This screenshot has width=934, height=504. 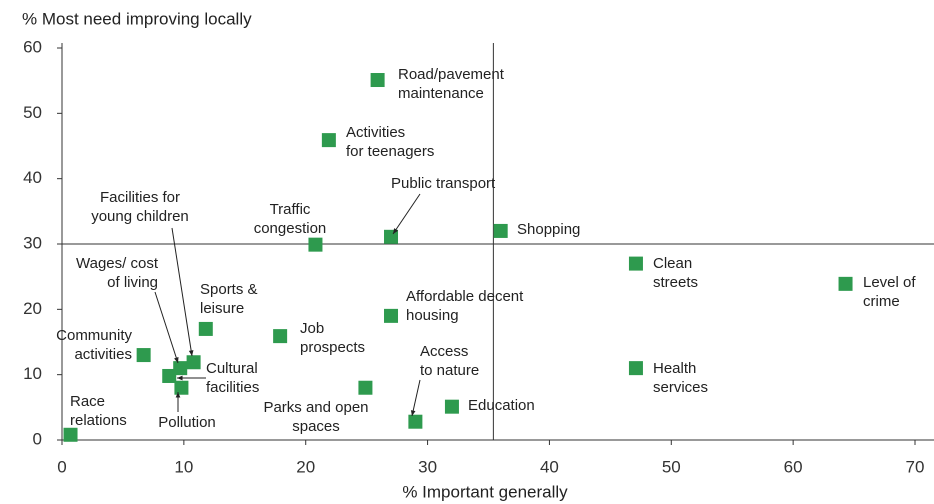 What do you see at coordinates (187, 422) in the screenshot?
I see `point-label: Pollution` at bounding box center [187, 422].